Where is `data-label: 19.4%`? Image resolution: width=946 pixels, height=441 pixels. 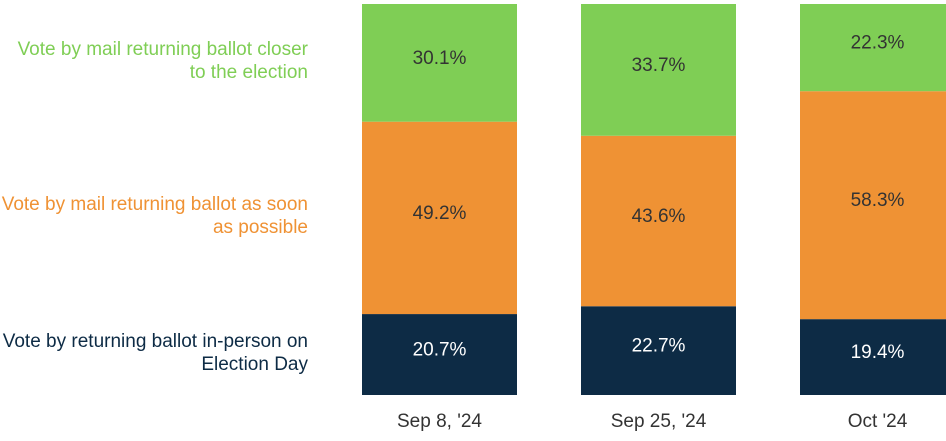
data-label: 19.4% is located at coordinates (878, 352).